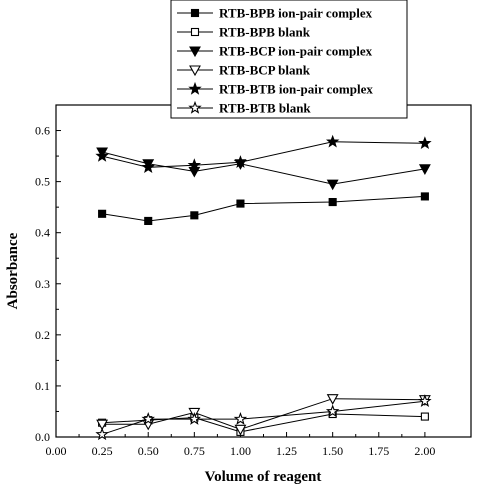 The width and height of the screenshot is (491, 488). What do you see at coordinates (194, 451) in the screenshot?
I see `x-tick-label: 0.75` at bounding box center [194, 451].